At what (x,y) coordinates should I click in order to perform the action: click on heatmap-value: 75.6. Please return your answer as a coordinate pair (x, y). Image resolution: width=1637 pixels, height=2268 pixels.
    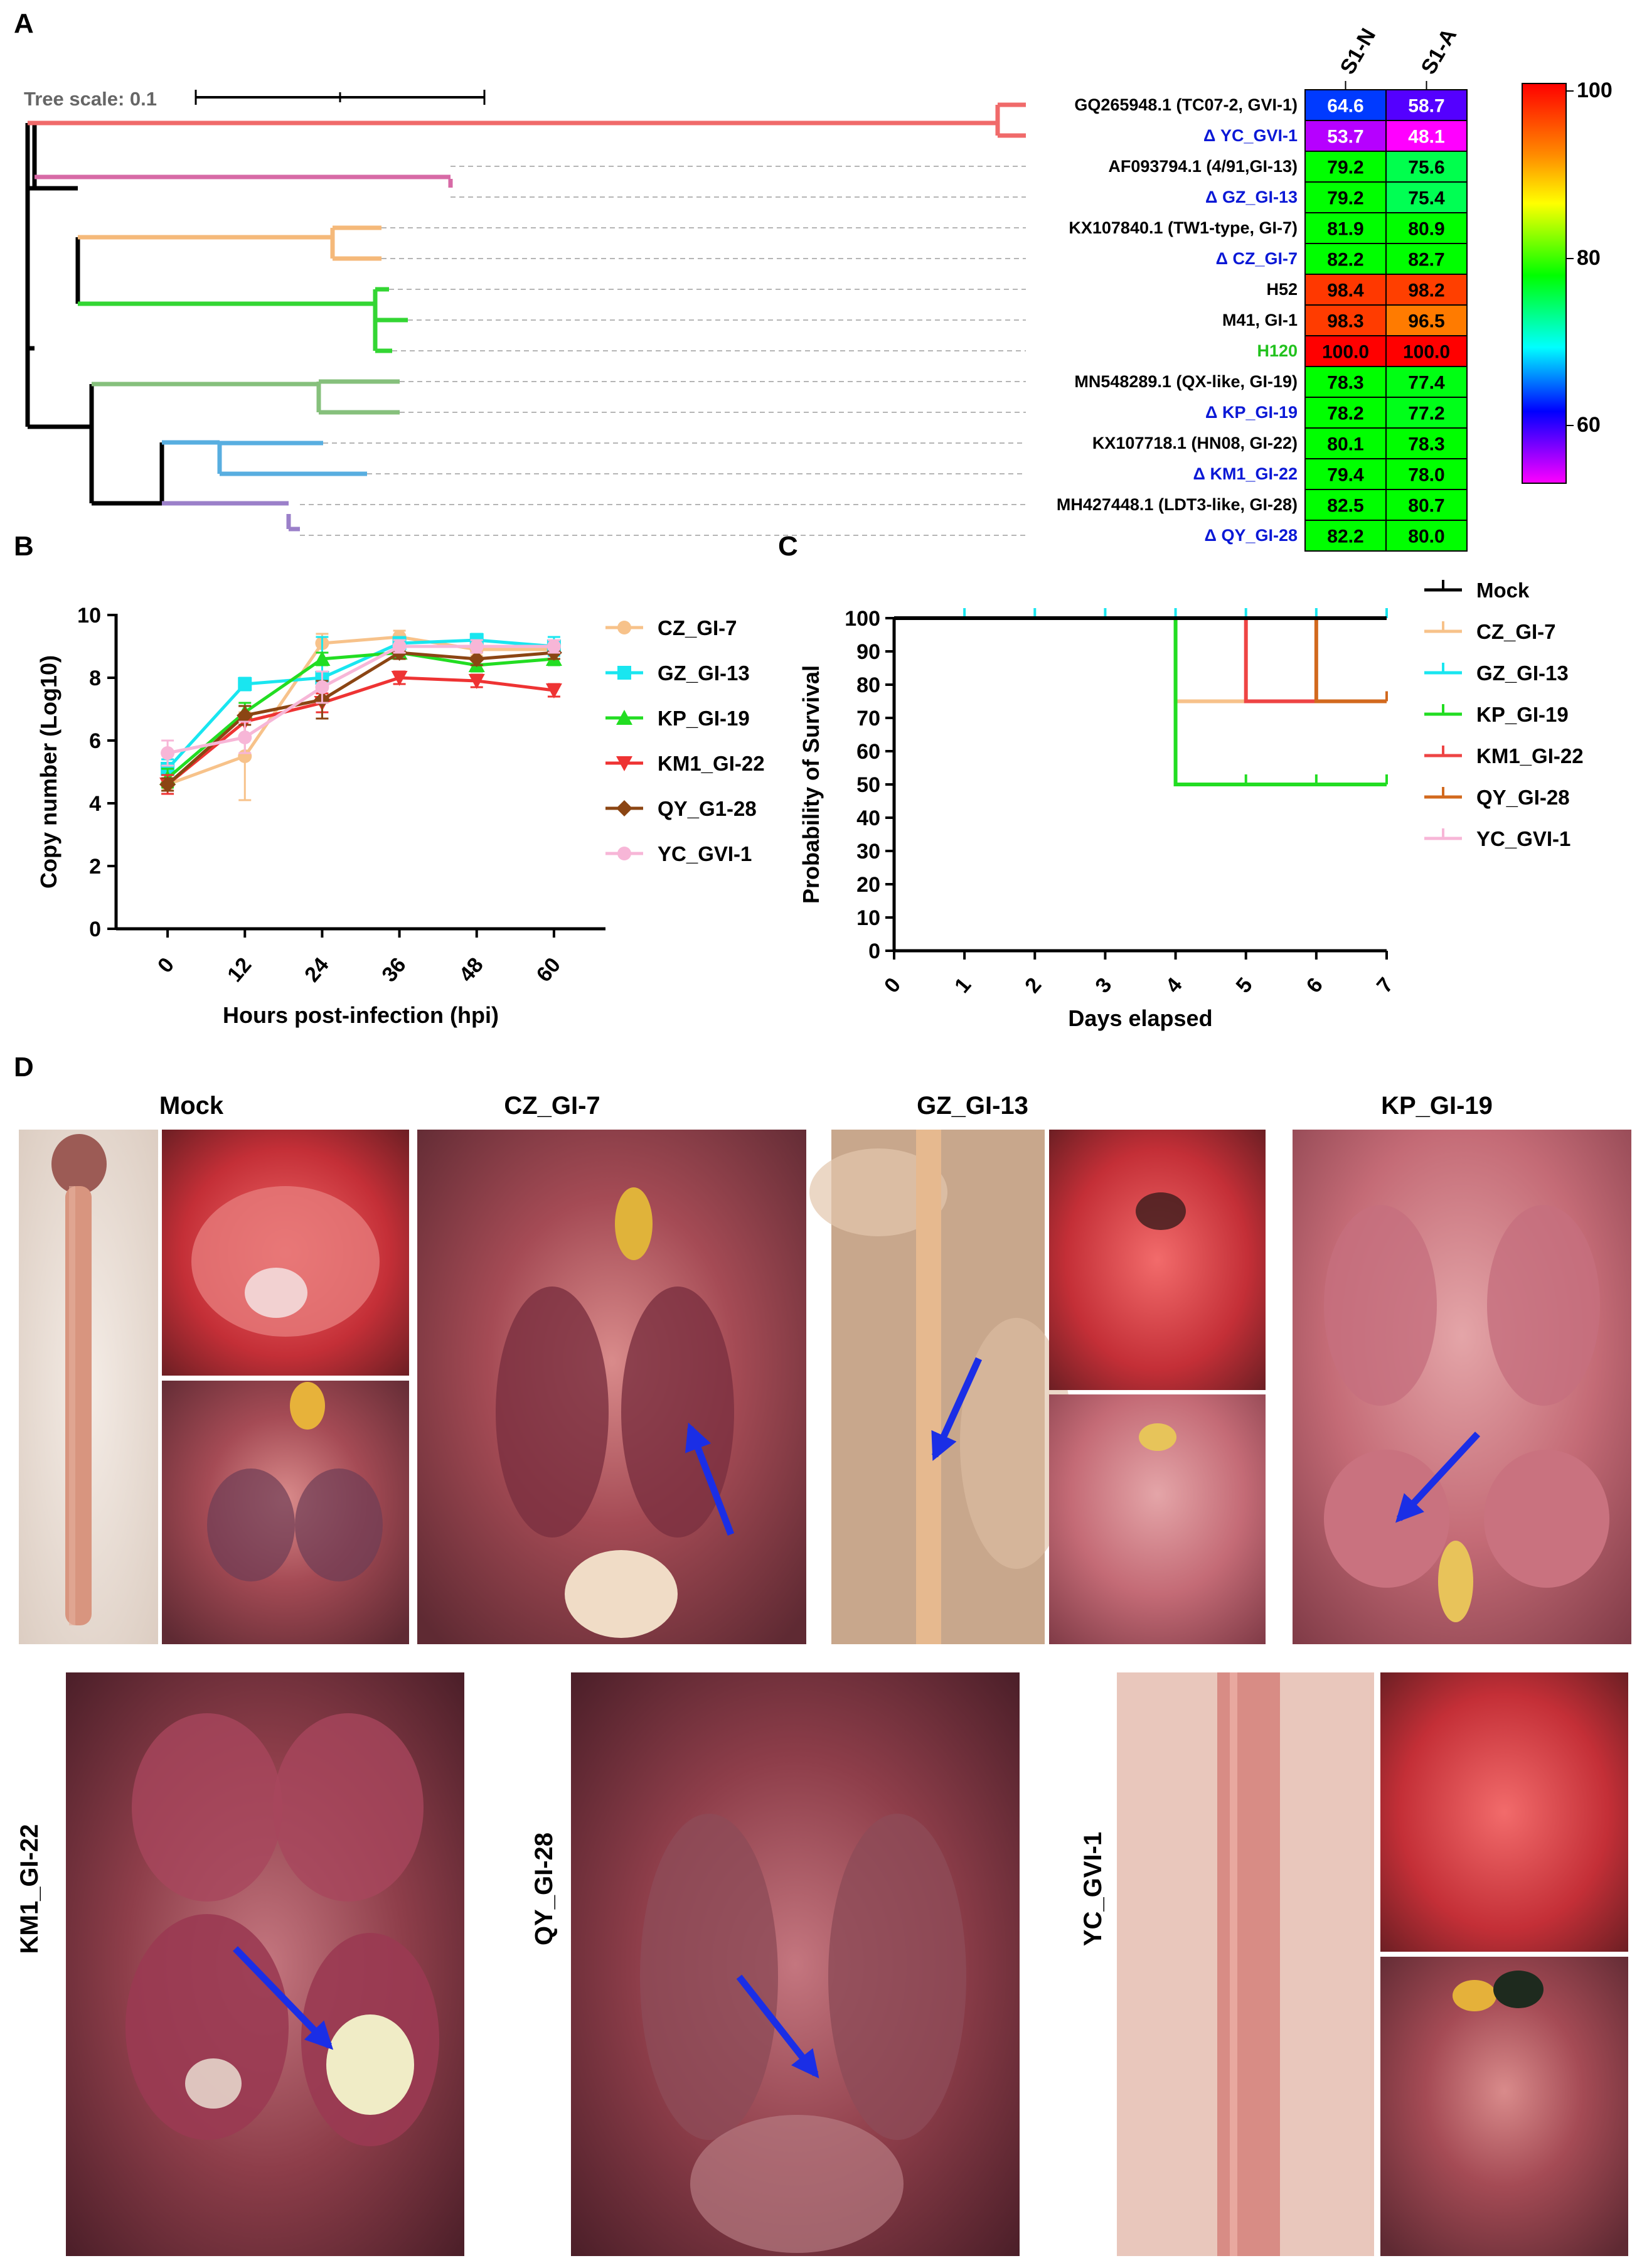
    Looking at the image, I should click on (1426, 168).